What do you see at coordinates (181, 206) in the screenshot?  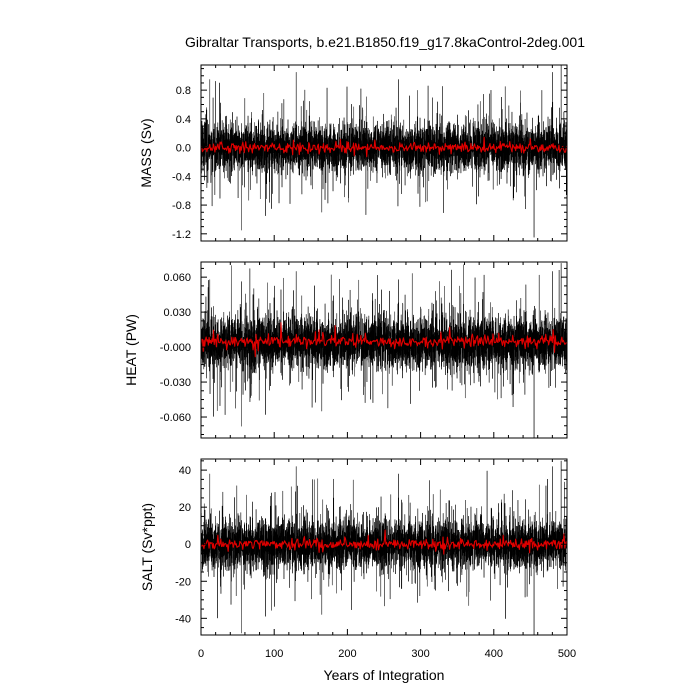 I see `y-tick-label: -0.8` at bounding box center [181, 206].